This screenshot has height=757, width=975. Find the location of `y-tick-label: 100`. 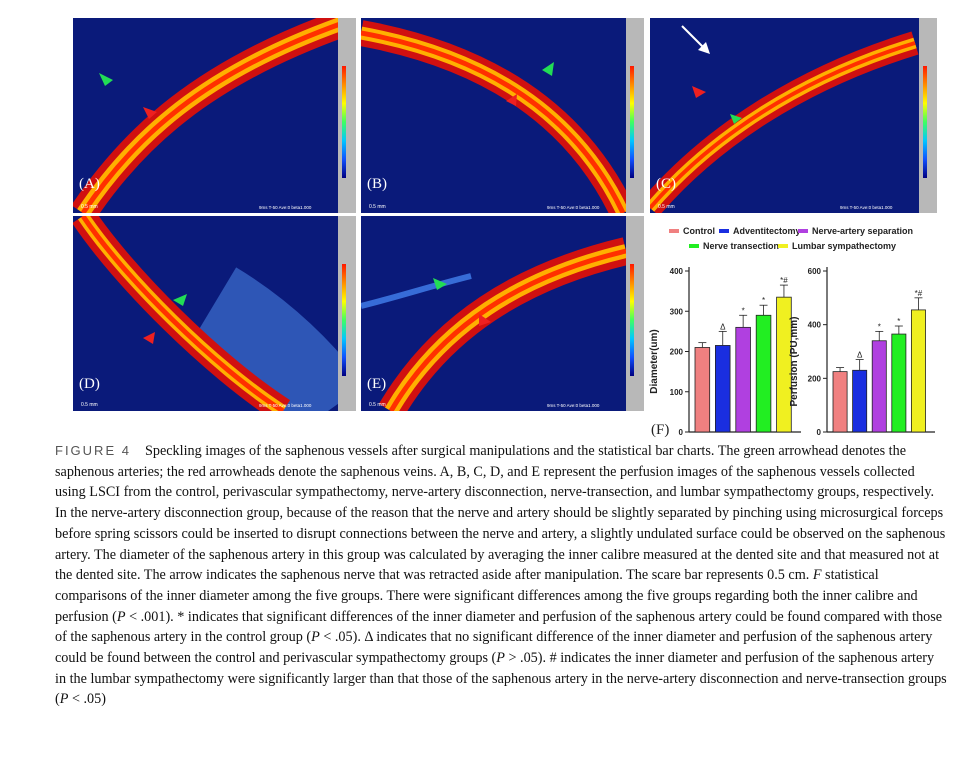

y-tick-label: 100 is located at coordinates (677, 392).